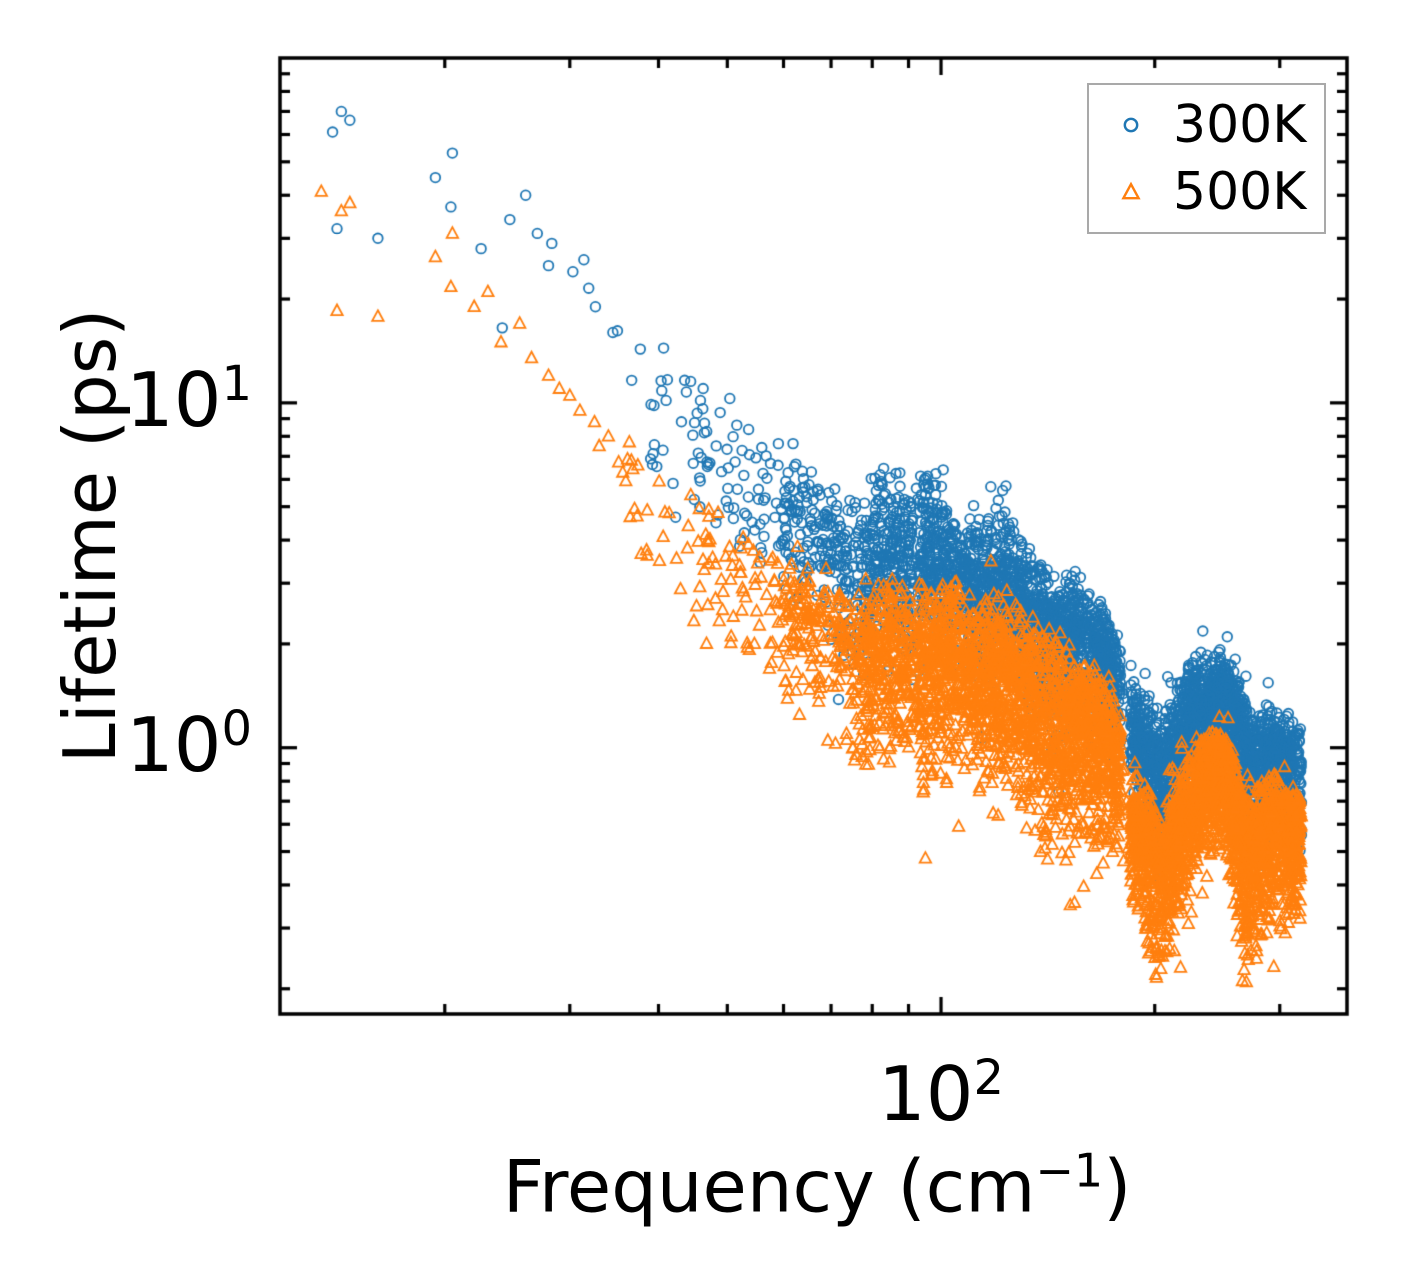 The width and height of the screenshot is (1408, 1265). What do you see at coordinates (926, 1093) in the screenshot?
I see `x-tick-100-base: 10` at bounding box center [926, 1093].